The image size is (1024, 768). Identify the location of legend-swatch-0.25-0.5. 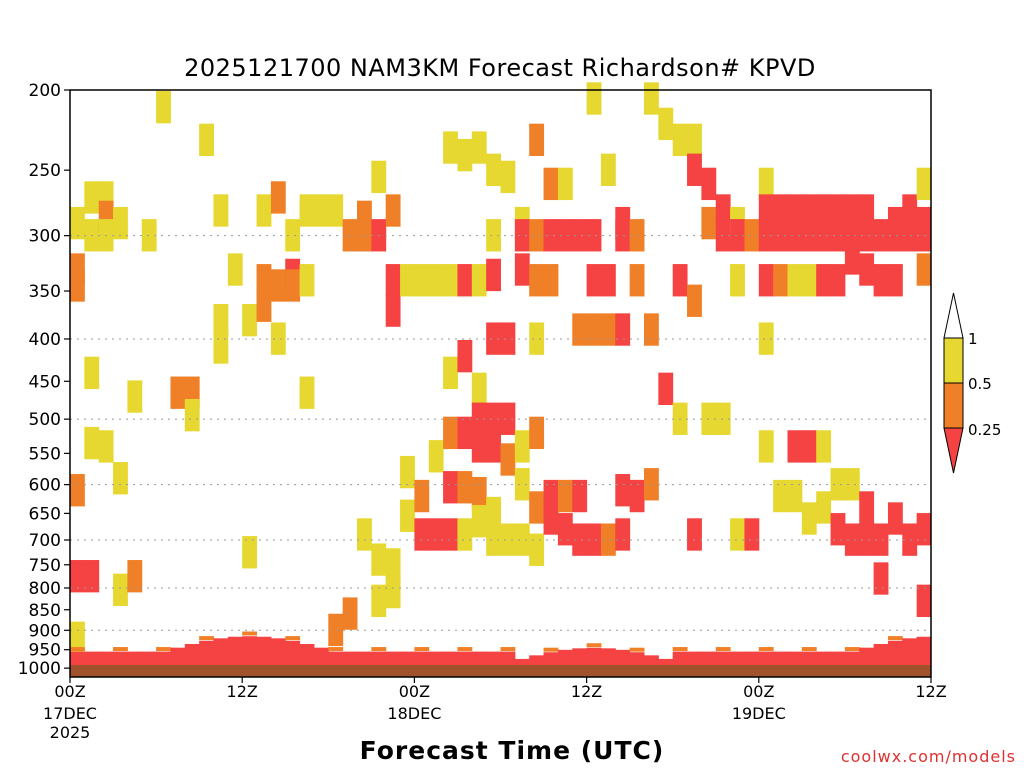
(953, 405).